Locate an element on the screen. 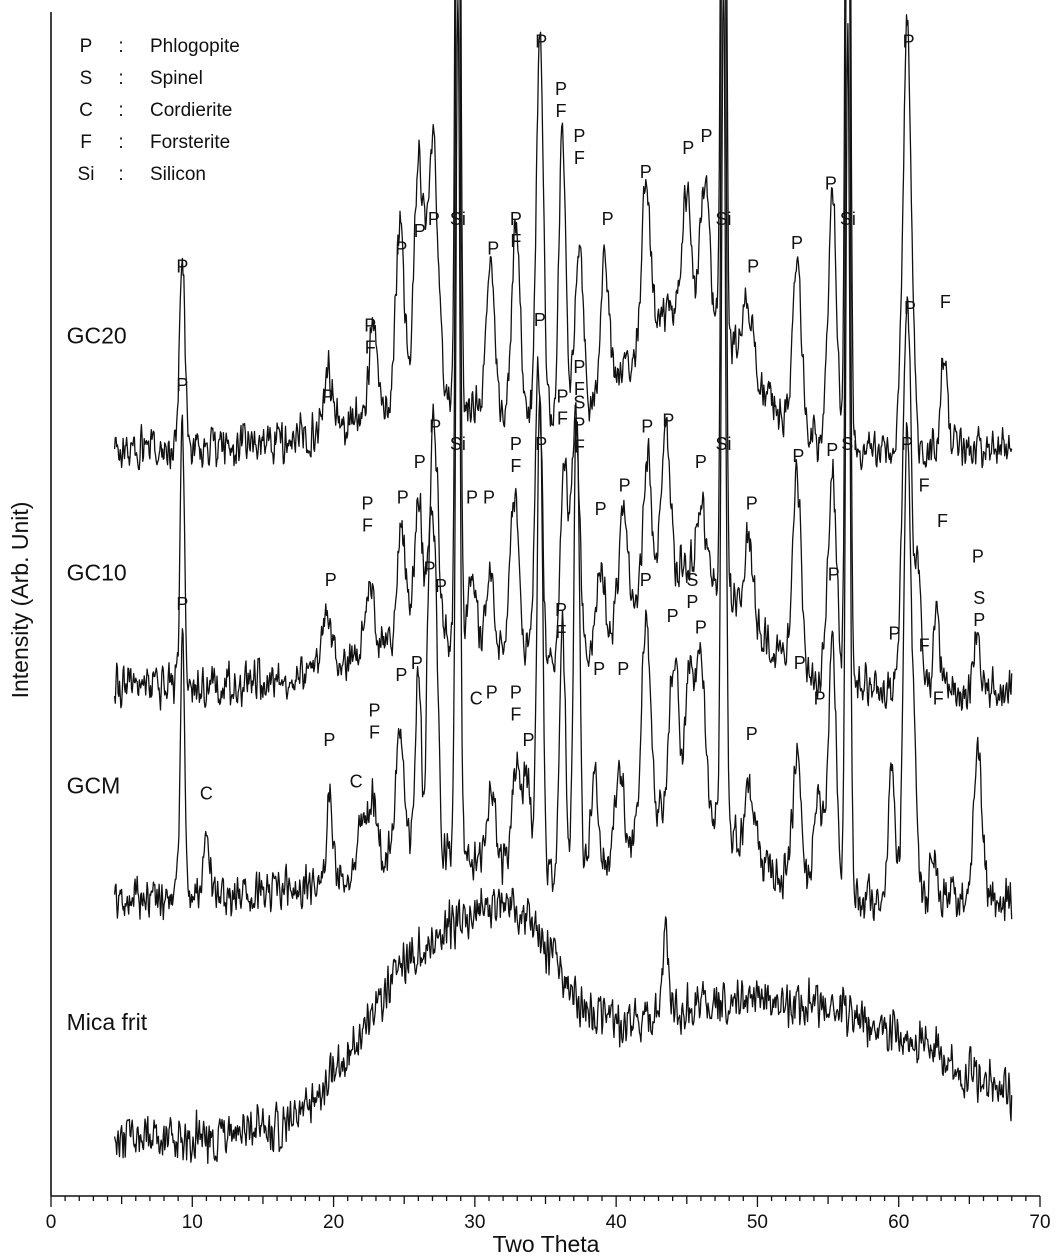  series-name: GC20 is located at coordinates (97, 336).